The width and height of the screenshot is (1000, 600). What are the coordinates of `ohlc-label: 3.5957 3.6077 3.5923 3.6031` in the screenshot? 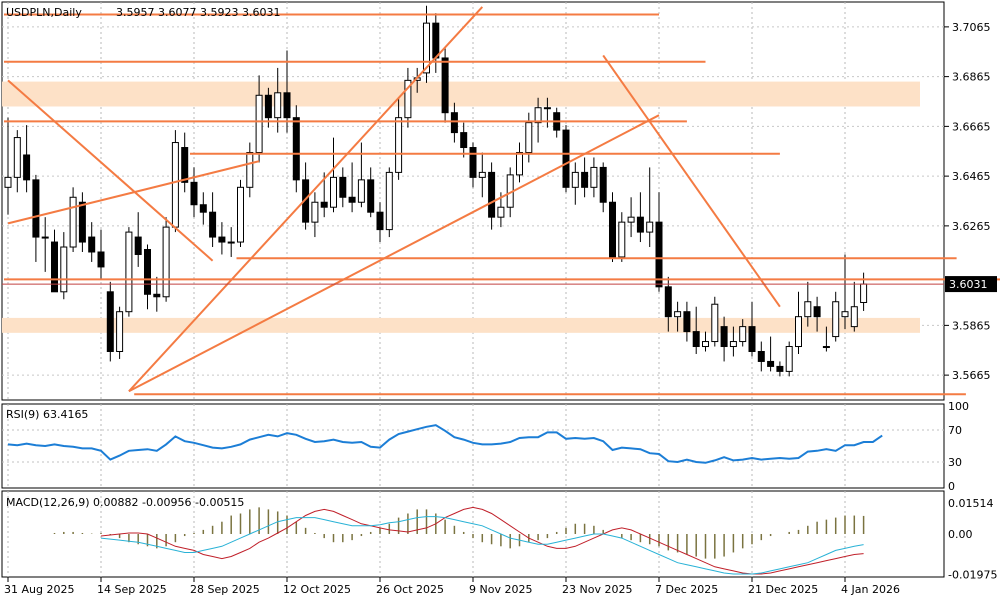 It's located at (198, 12).